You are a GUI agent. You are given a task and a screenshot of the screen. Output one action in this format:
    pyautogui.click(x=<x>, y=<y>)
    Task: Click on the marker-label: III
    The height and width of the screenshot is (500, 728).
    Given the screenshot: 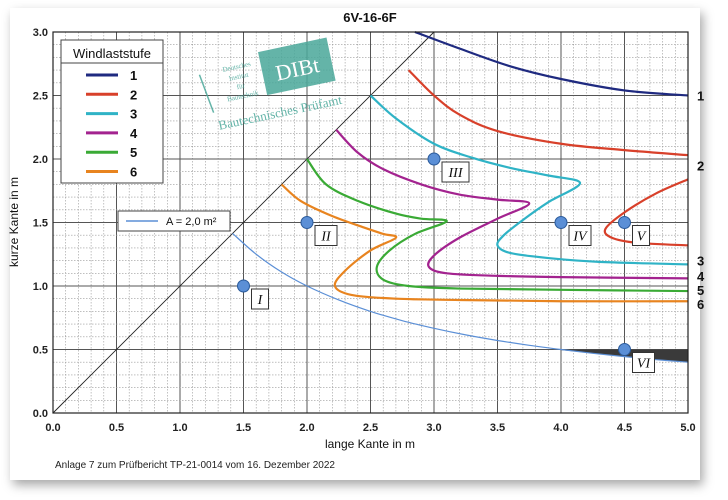 What is the action you would take?
    pyautogui.click(x=456, y=173)
    